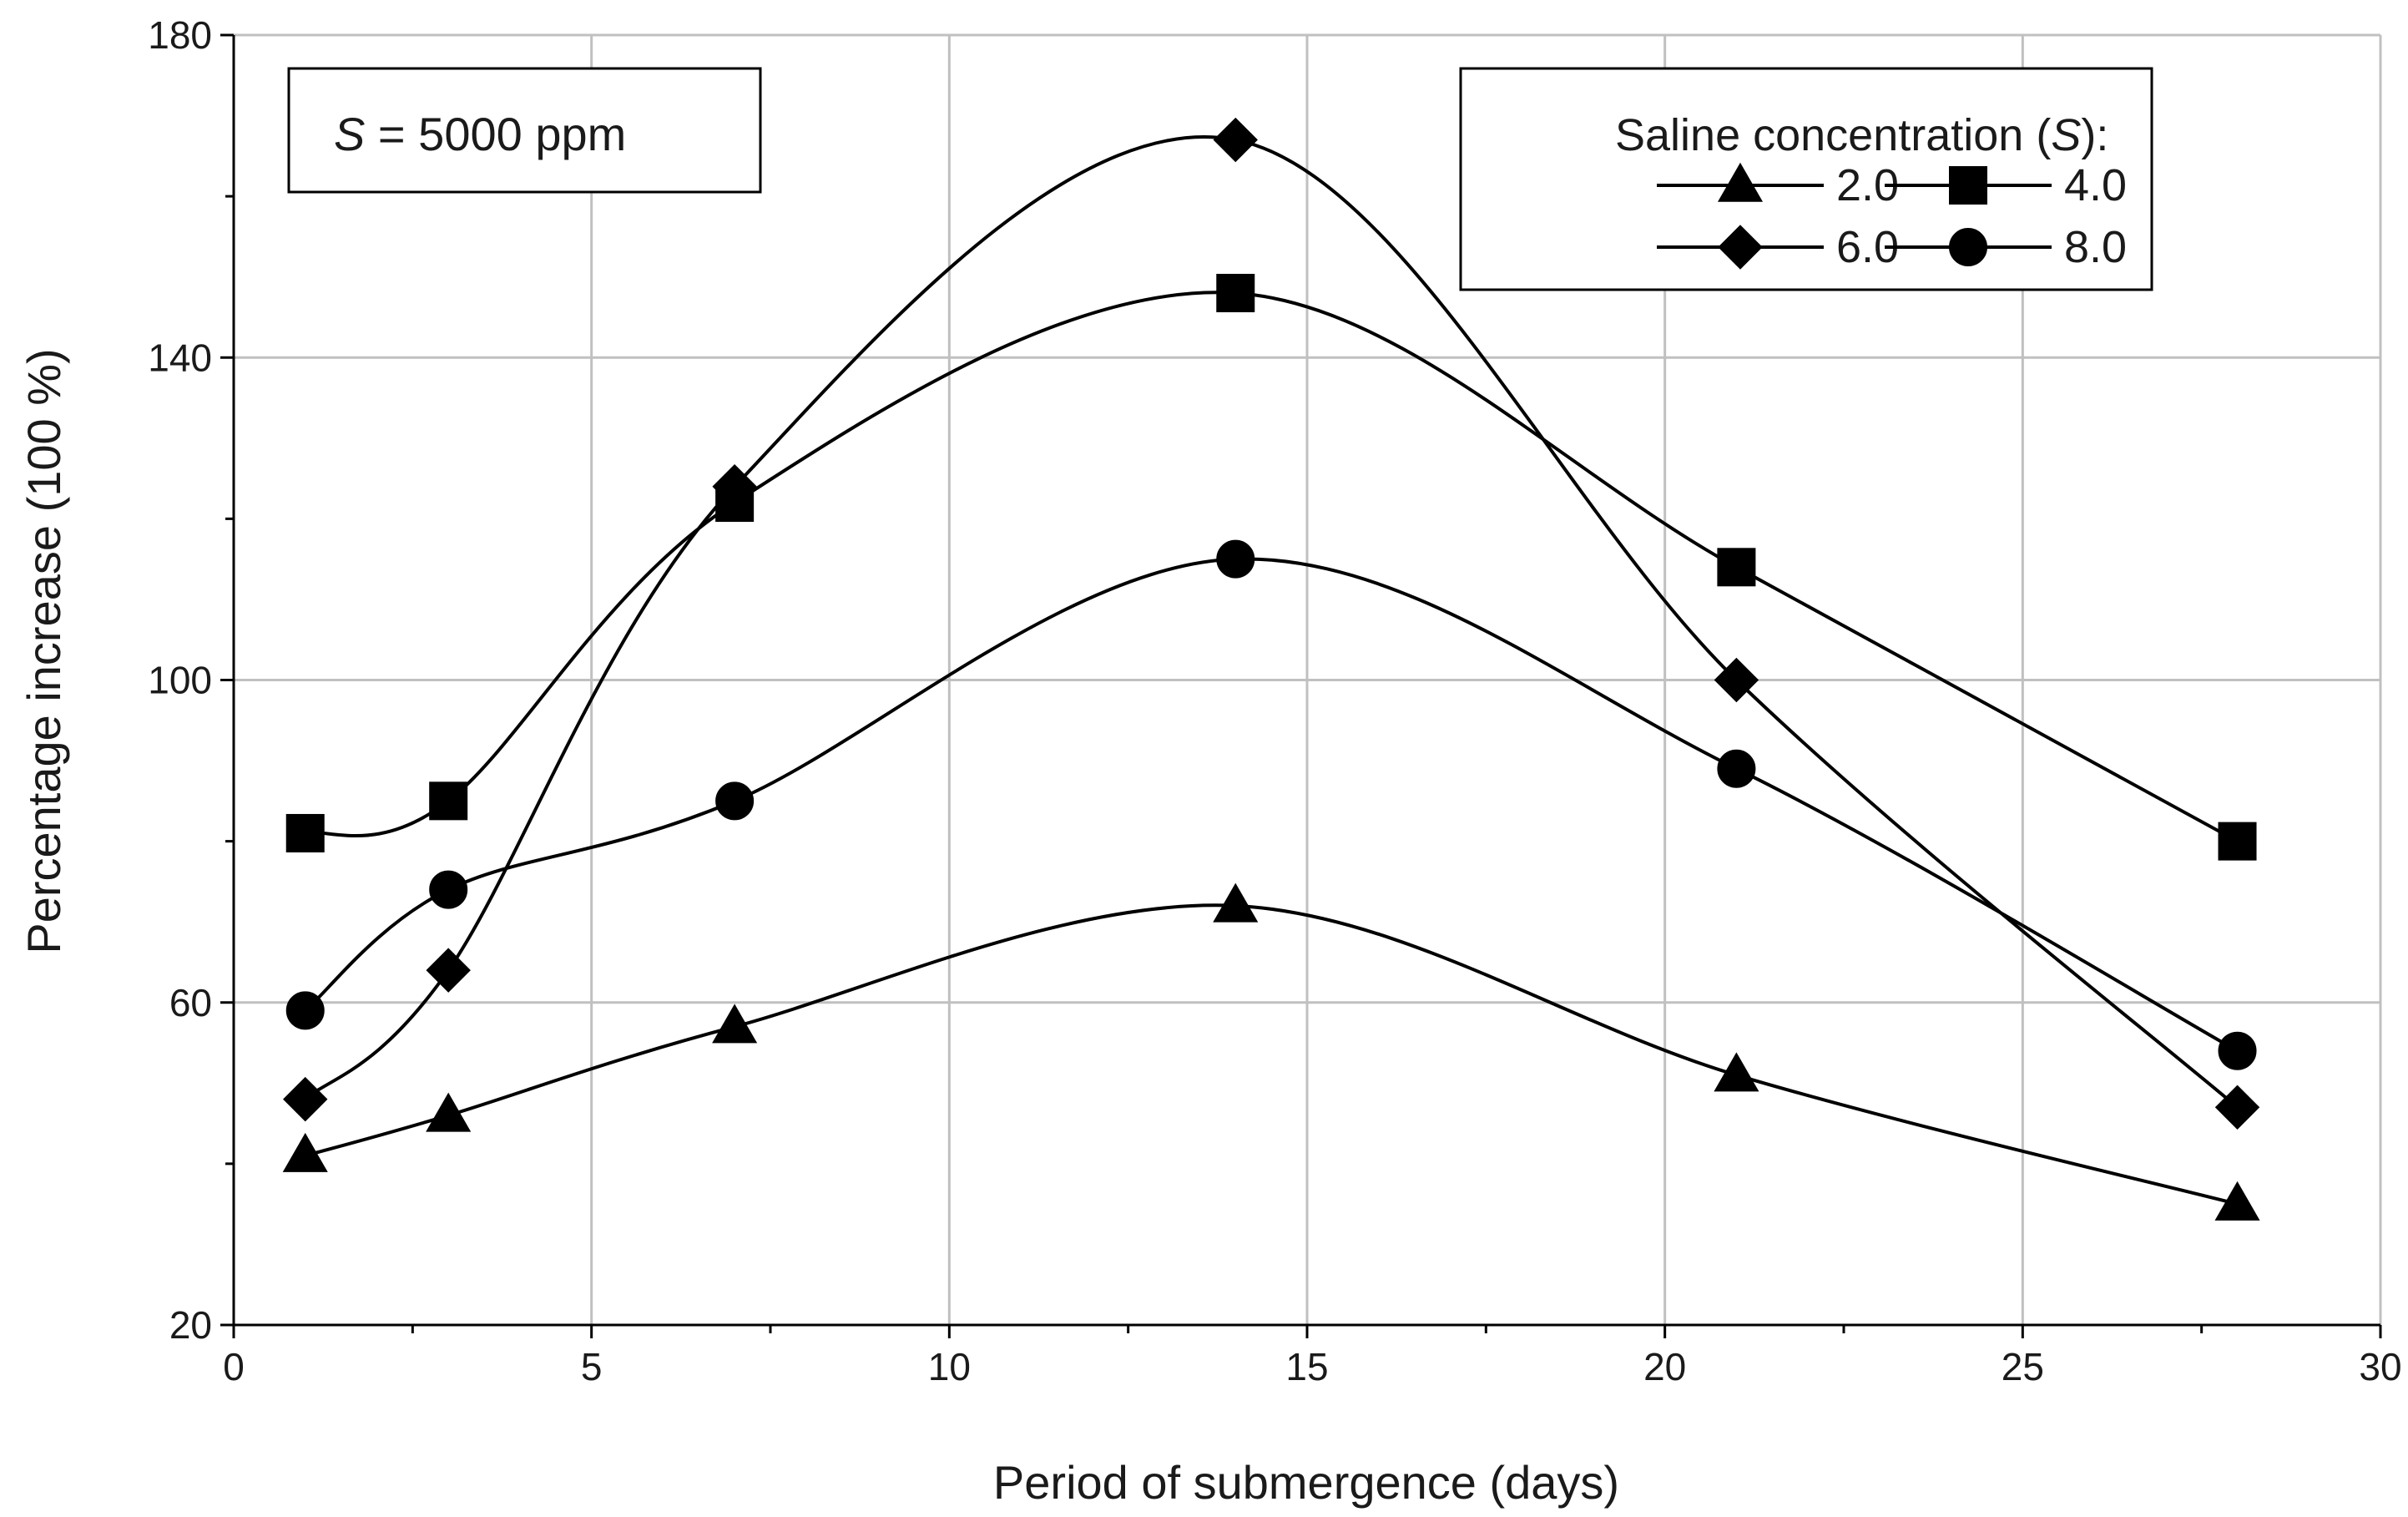  Describe the element at coordinates (950, 1366) in the screenshot. I see `x-tick-label: 10` at that location.